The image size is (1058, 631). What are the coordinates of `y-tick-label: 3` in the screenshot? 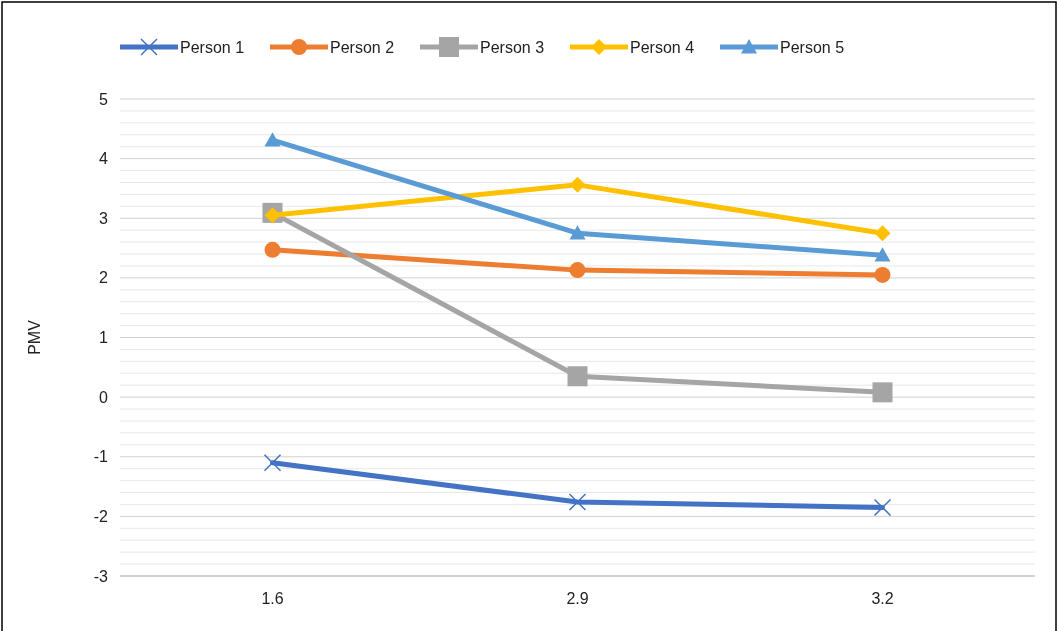 It's located at (104, 218).